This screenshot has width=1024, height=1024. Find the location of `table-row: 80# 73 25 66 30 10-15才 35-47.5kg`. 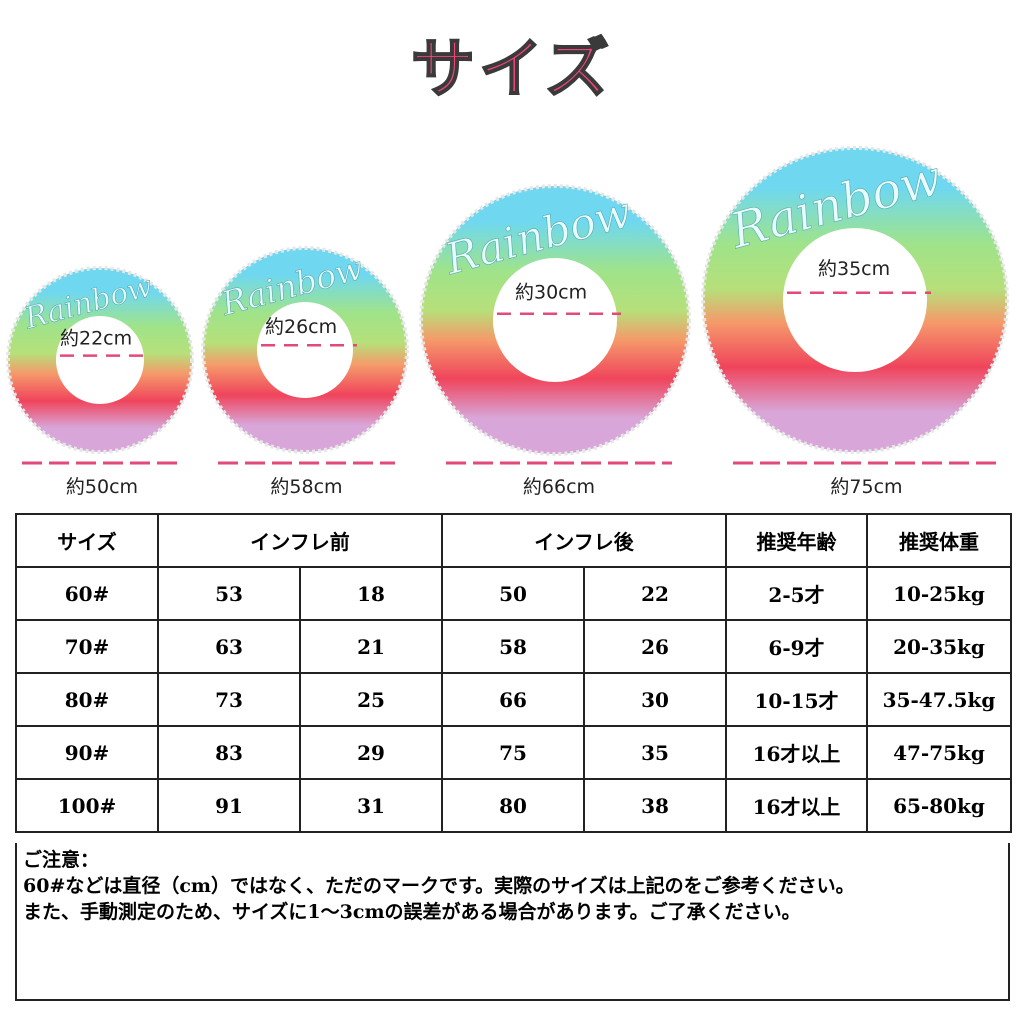

table-row: 80# 73 25 66 30 10-15才 35-47.5kg is located at coordinates (513, 699).